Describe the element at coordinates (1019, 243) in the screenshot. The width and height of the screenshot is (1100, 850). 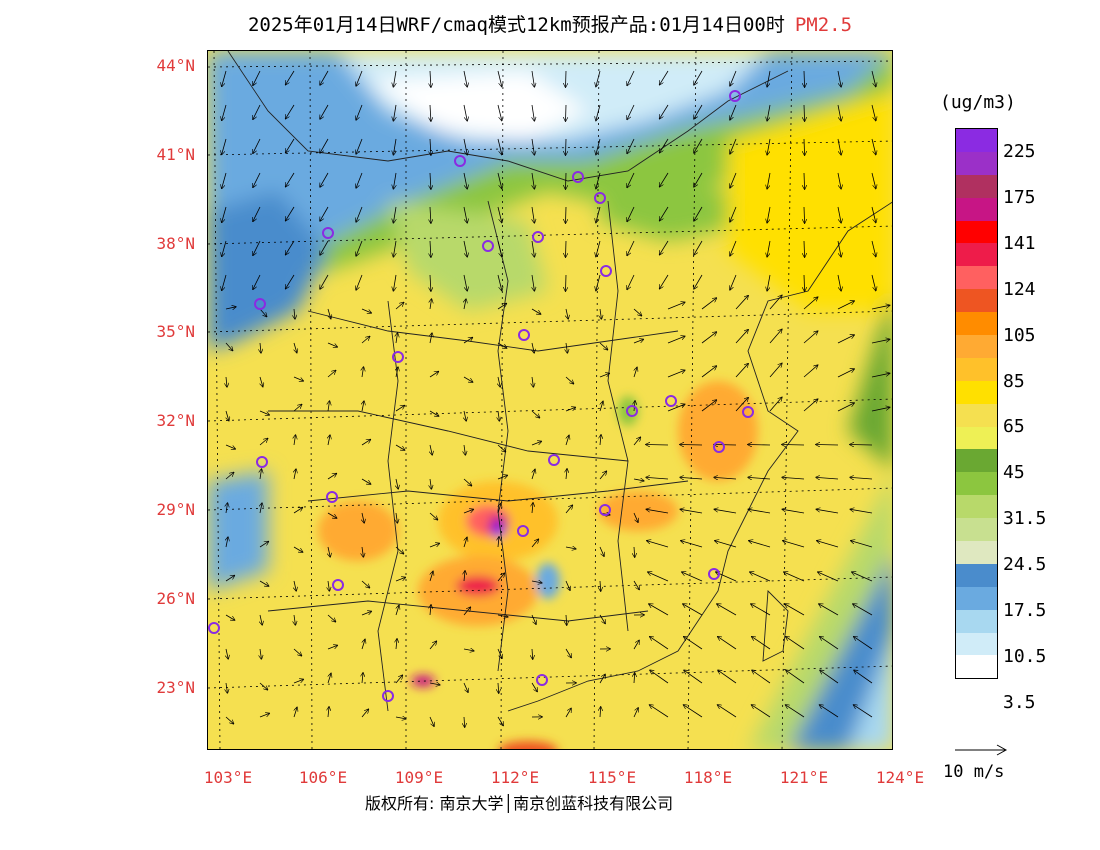
I see `colorbar-label: 141` at that location.